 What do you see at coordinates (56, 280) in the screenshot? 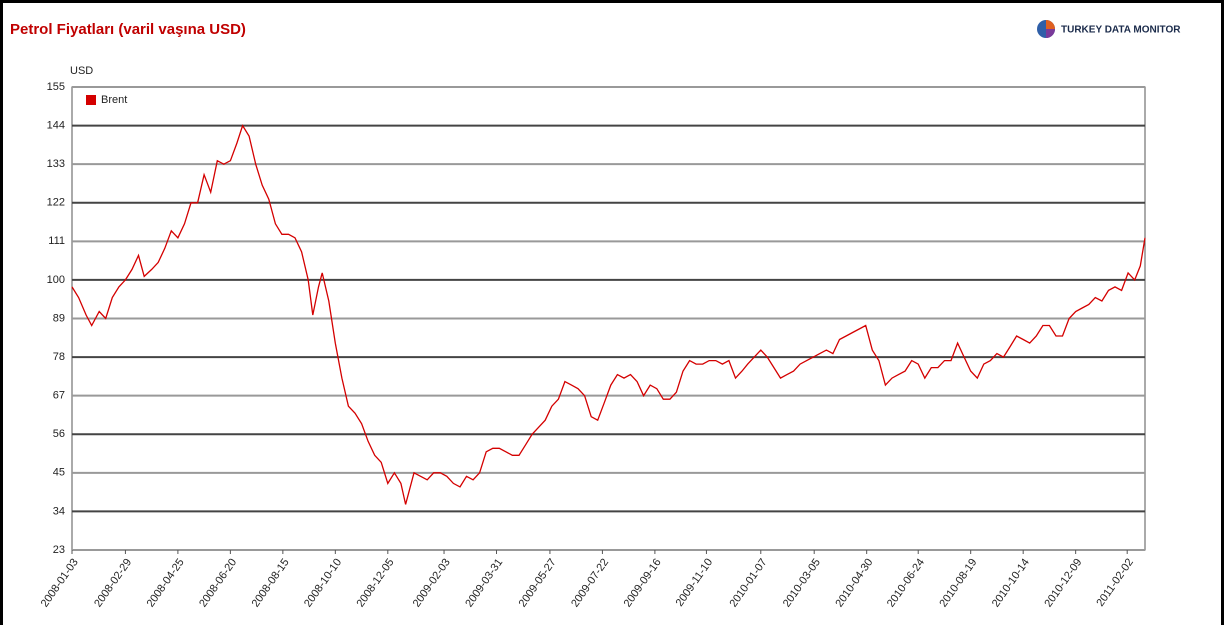
I see `y-tick-label: 100` at bounding box center [56, 280].